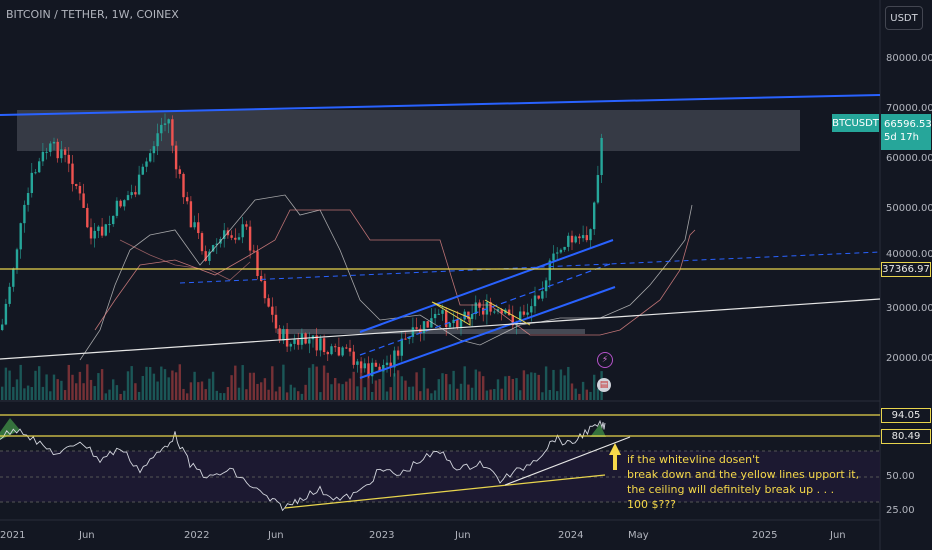 This screenshot has width=932, height=550. I want to click on dashed-trendline, so click(530, 267).